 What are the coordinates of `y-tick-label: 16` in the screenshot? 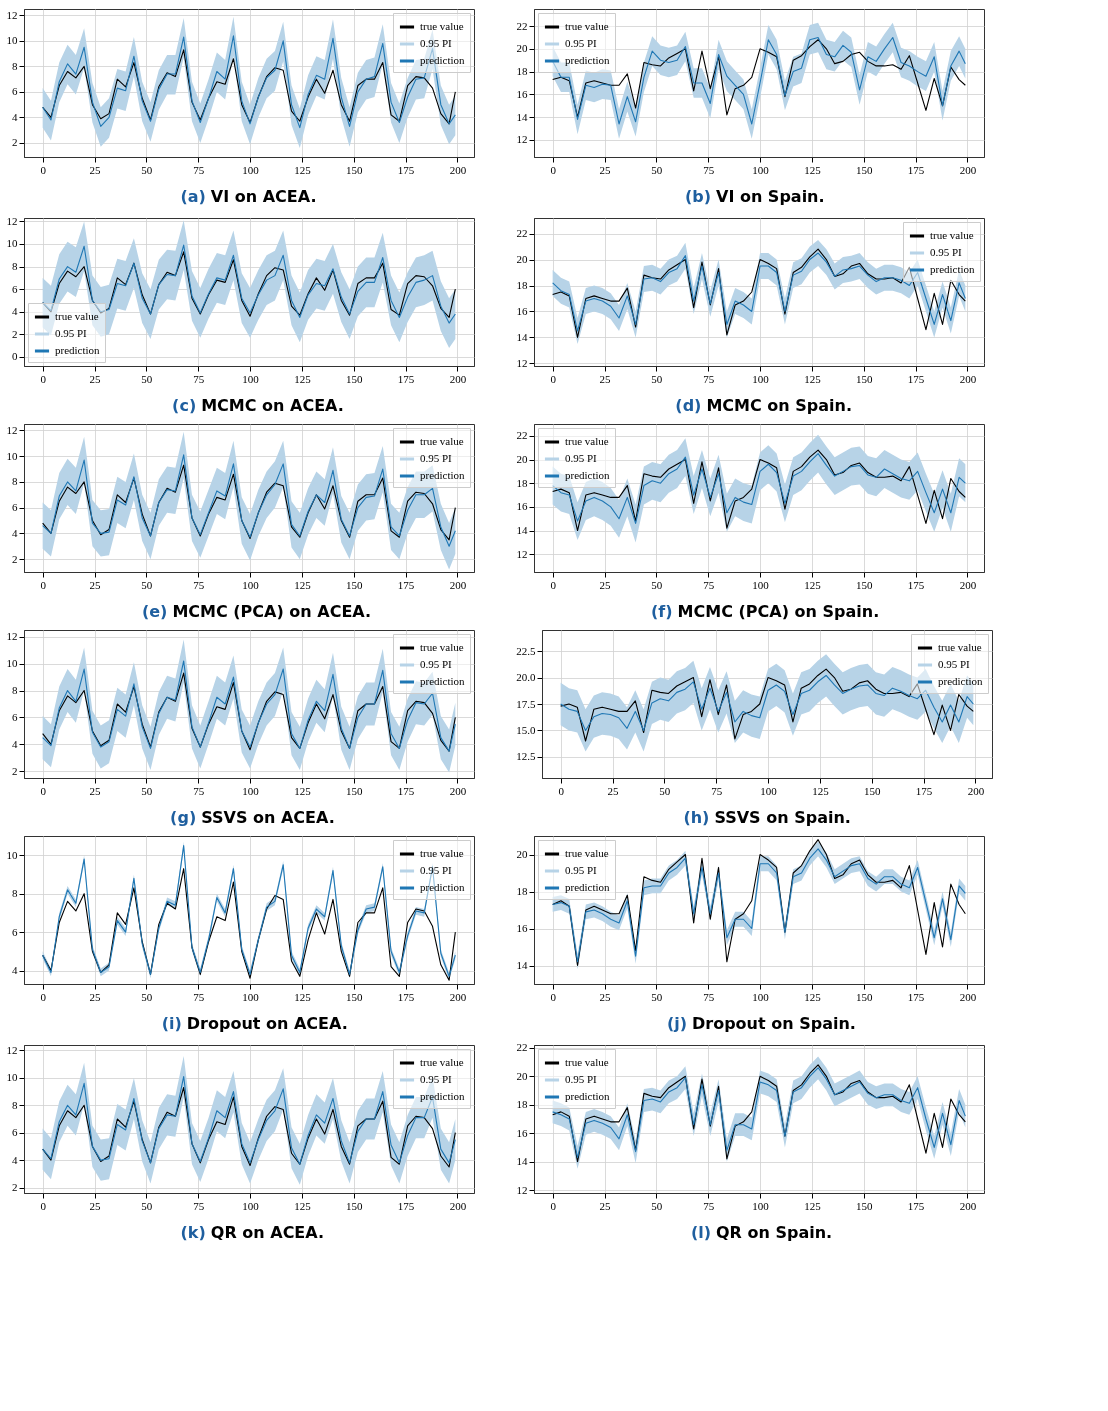 It's located at (522, 928).